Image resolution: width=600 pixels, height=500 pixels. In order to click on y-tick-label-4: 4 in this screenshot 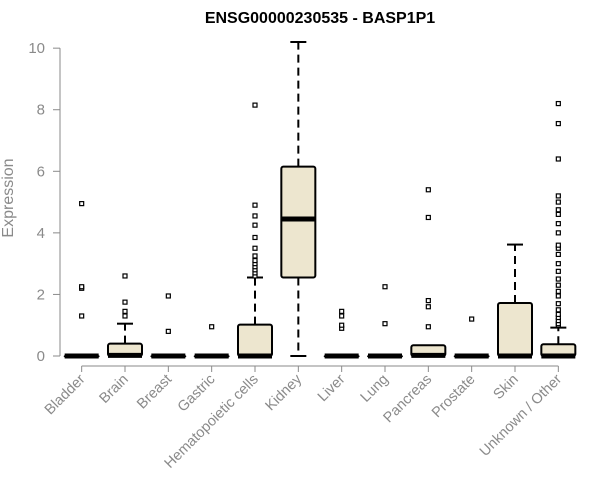, I will do `click(41, 233)`.